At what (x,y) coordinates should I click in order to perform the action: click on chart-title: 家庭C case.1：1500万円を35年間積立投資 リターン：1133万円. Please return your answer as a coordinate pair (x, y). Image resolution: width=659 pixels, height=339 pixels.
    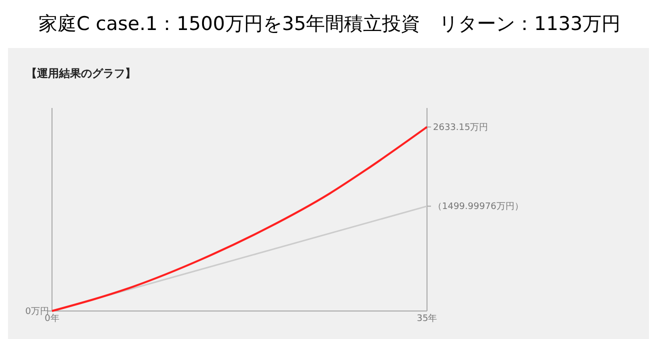
    Looking at the image, I should click on (329, 24).